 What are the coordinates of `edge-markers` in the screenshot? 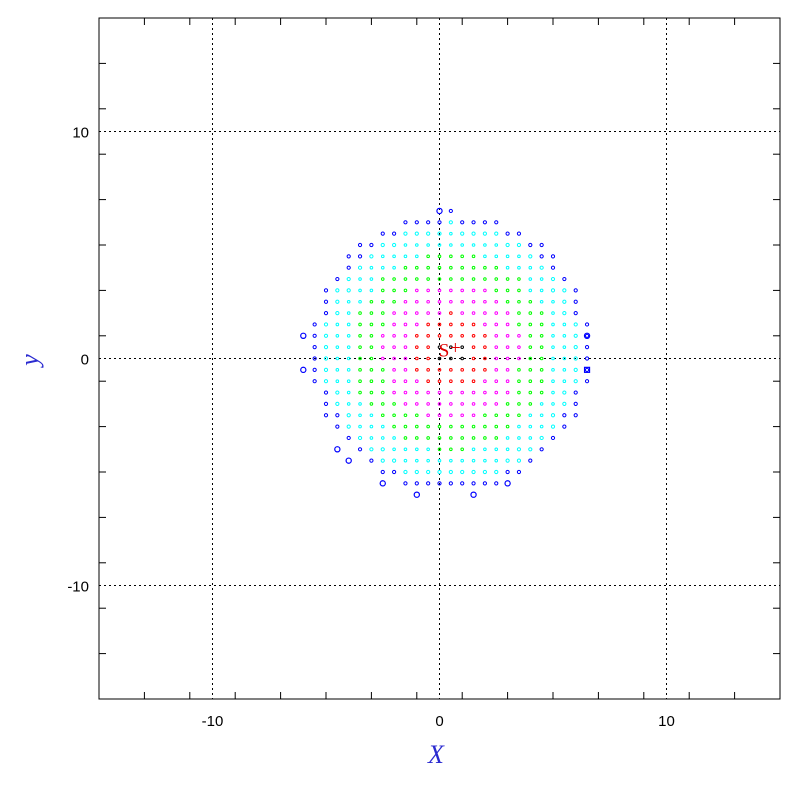 It's located at (445, 352).